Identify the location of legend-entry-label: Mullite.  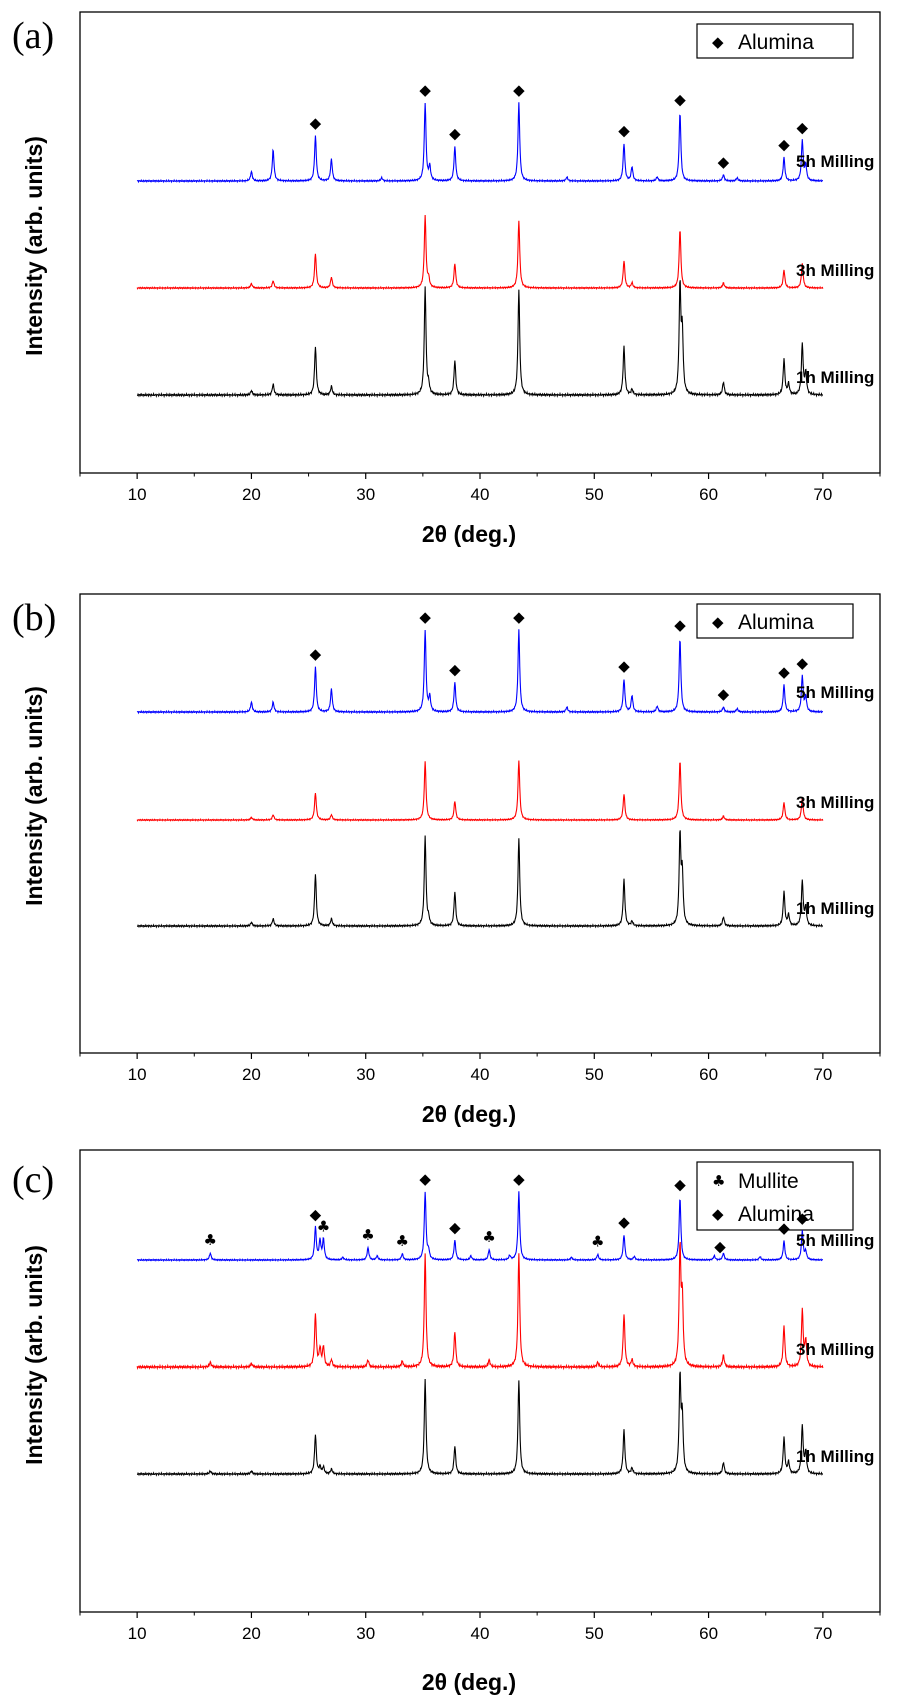
(768, 1181).